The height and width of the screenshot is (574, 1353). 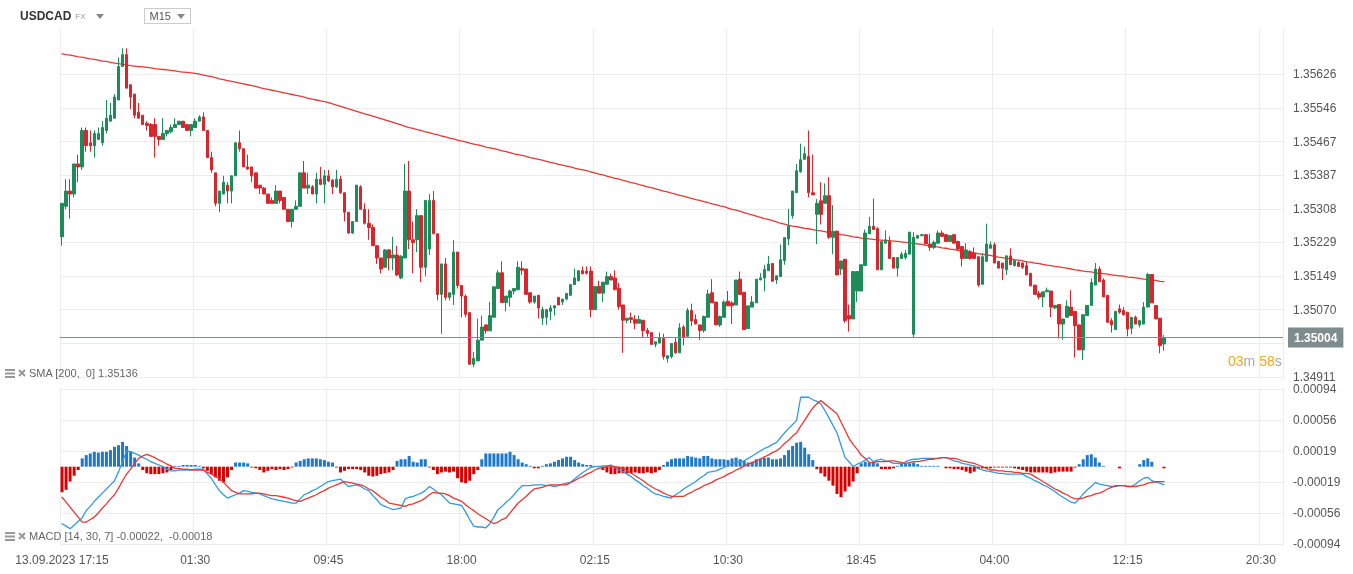 What do you see at coordinates (1315, 242) in the screenshot?
I see `y-tick-label: 1.35229` at bounding box center [1315, 242].